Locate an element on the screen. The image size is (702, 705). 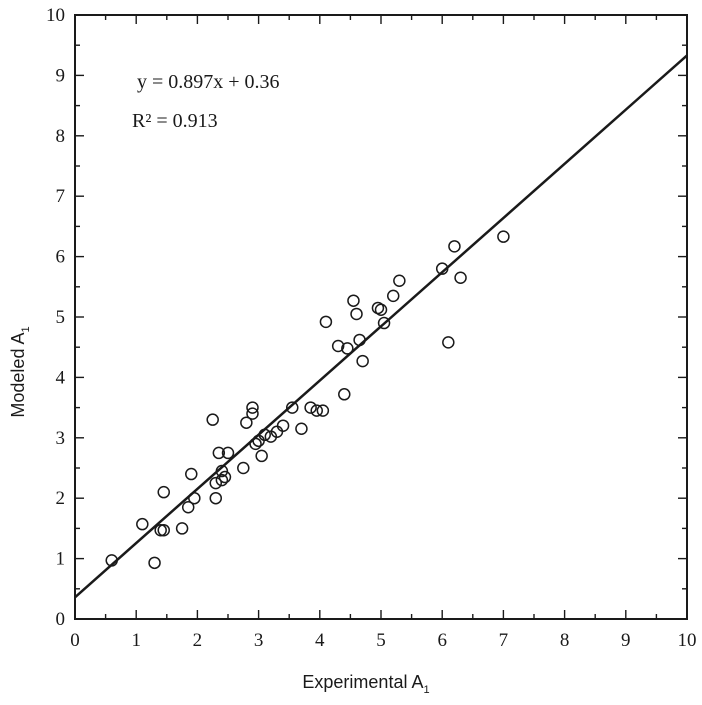
y-tick-label: 8 is located at coordinates (61, 136).